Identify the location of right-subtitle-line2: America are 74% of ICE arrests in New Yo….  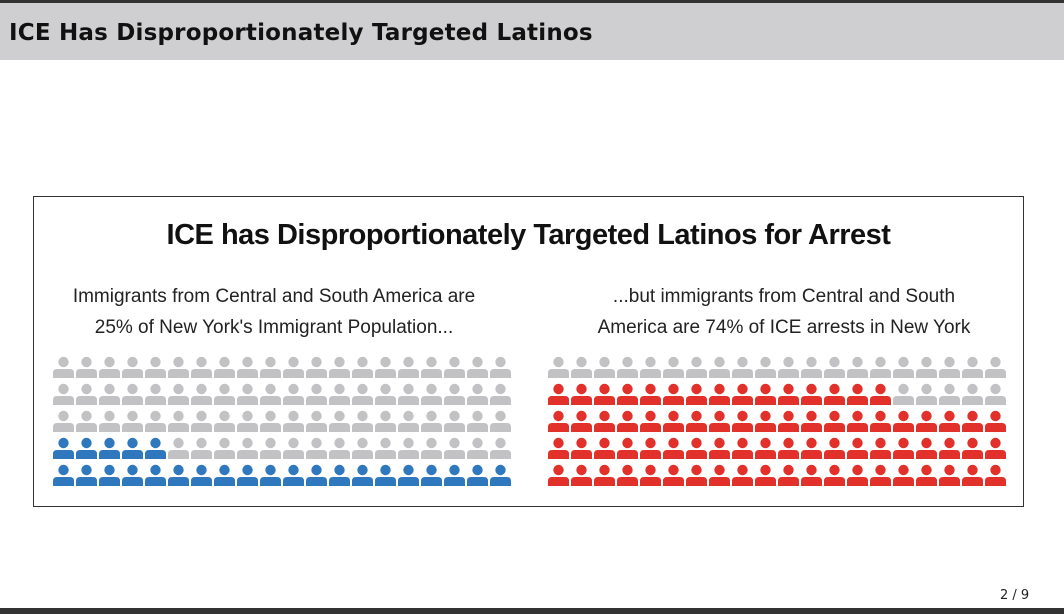
(784, 327).